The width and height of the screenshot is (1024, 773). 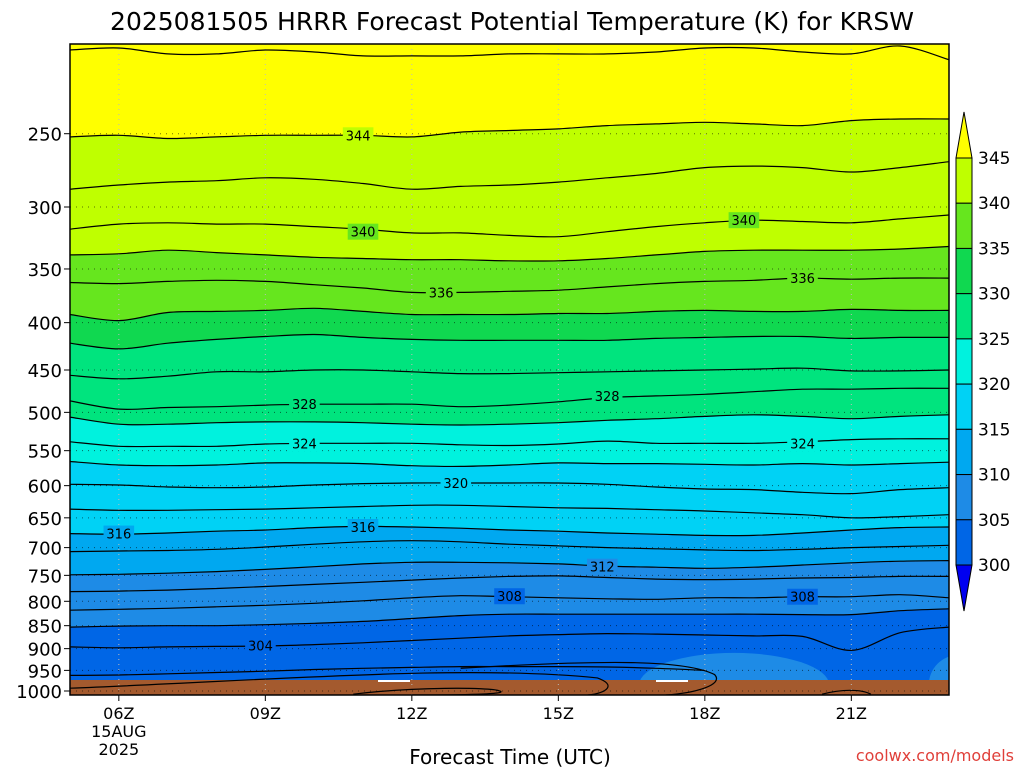 I want to click on credit-text: coolwx.com/models, so click(x=935, y=755).